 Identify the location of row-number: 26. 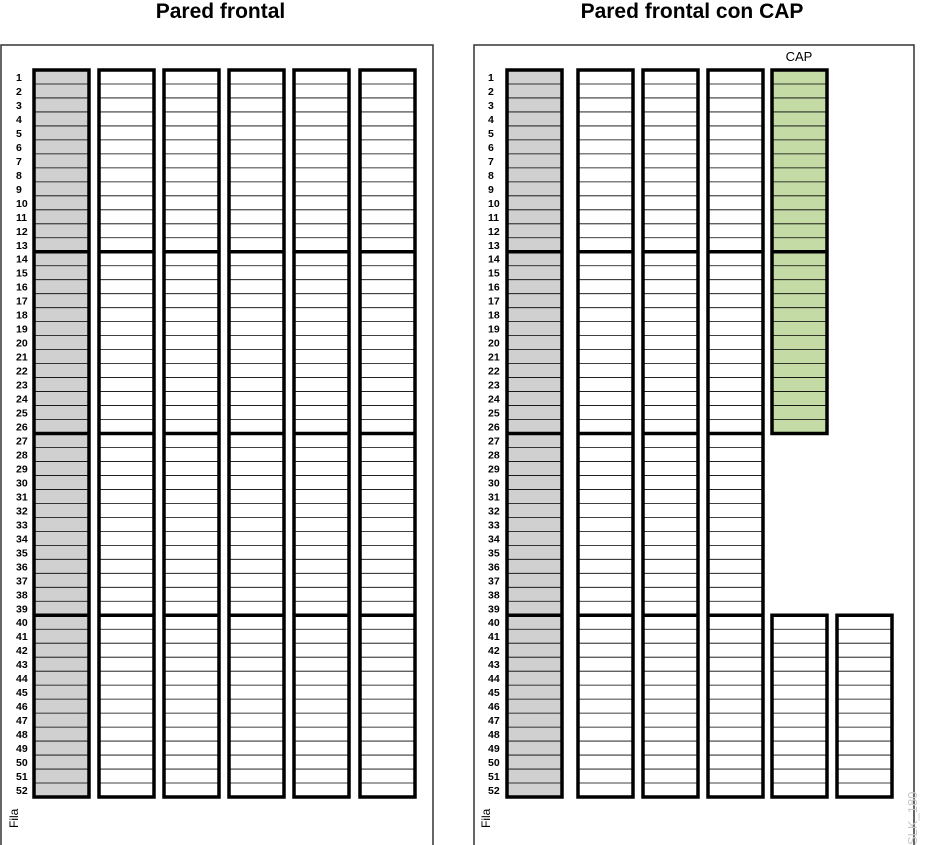
(22, 428).